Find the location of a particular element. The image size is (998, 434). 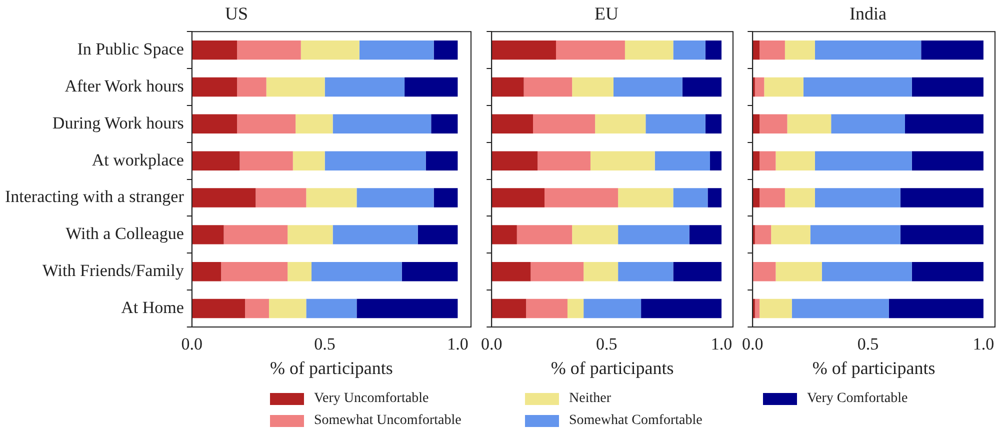

legend-label: Very Comfortable is located at coordinates (857, 399).